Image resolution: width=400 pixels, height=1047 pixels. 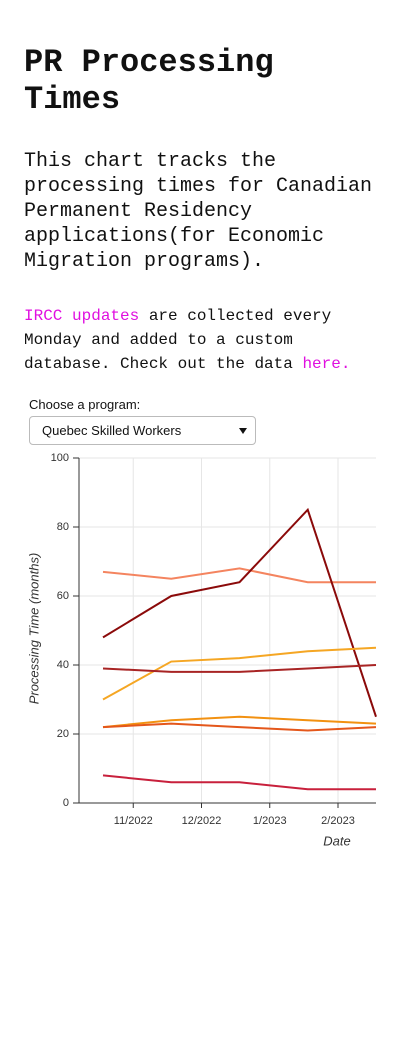 What do you see at coordinates (133, 821) in the screenshot?
I see `x-tick-label: 11/2022` at bounding box center [133, 821].